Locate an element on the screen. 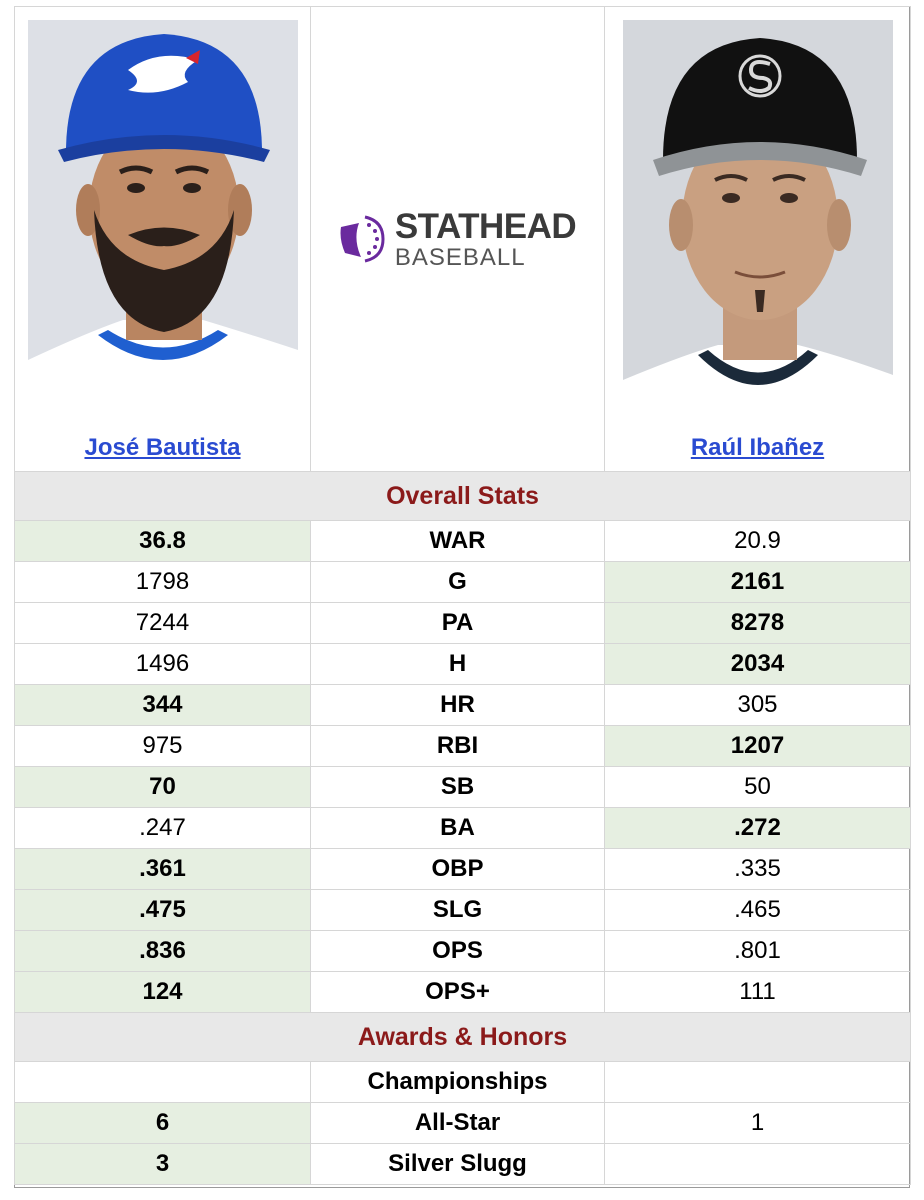  right-value: 8278 is located at coordinates (757, 623).